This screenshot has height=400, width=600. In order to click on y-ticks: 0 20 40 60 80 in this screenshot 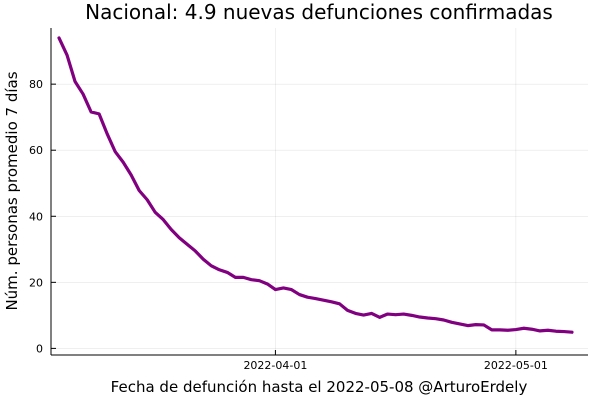, I will do `click(42, 216)`.